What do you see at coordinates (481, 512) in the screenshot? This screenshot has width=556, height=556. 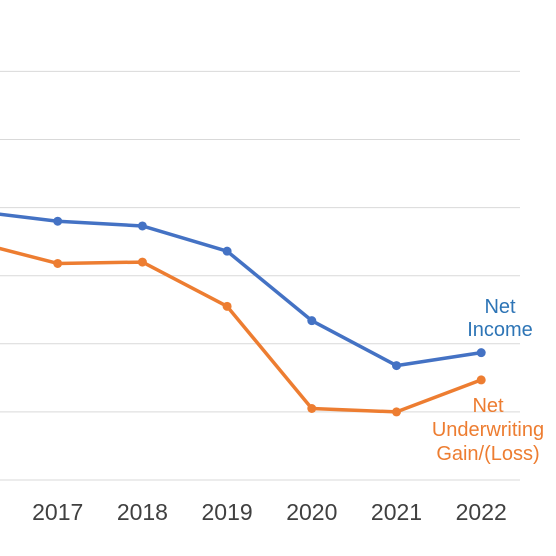 I see `x-tick-label: 2022` at bounding box center [481, 512].